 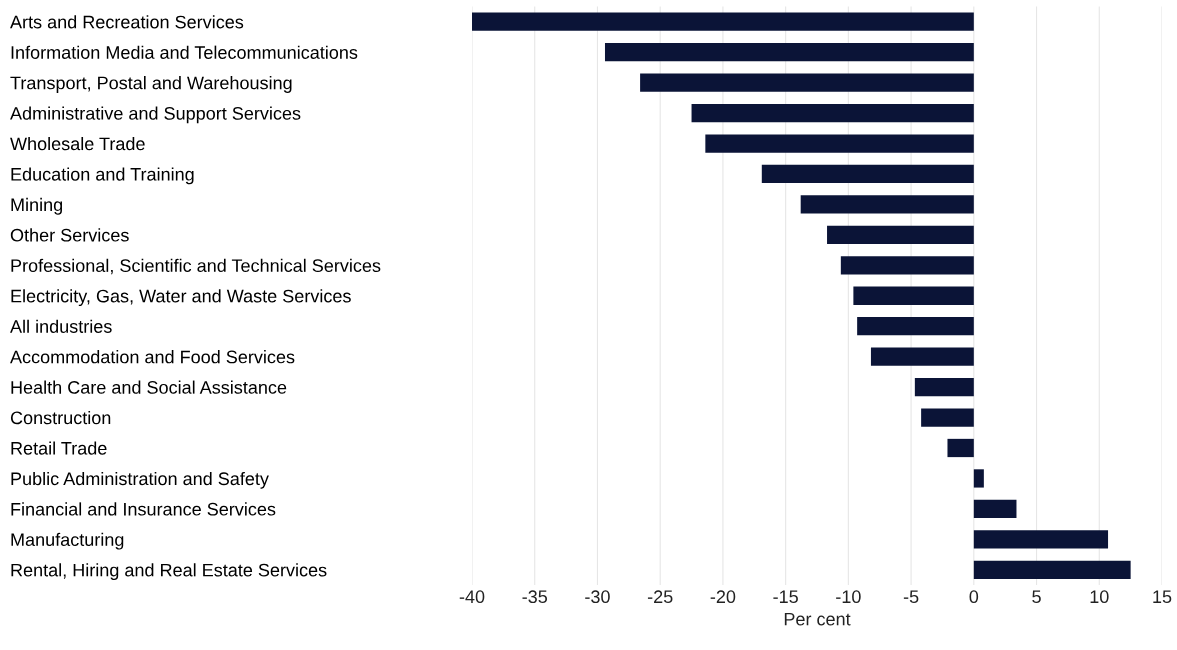 What do you see at coordinates (1099, 597) in the screenshot?
I see `x-tick-label: 10` at bounding box center [1099, 597].